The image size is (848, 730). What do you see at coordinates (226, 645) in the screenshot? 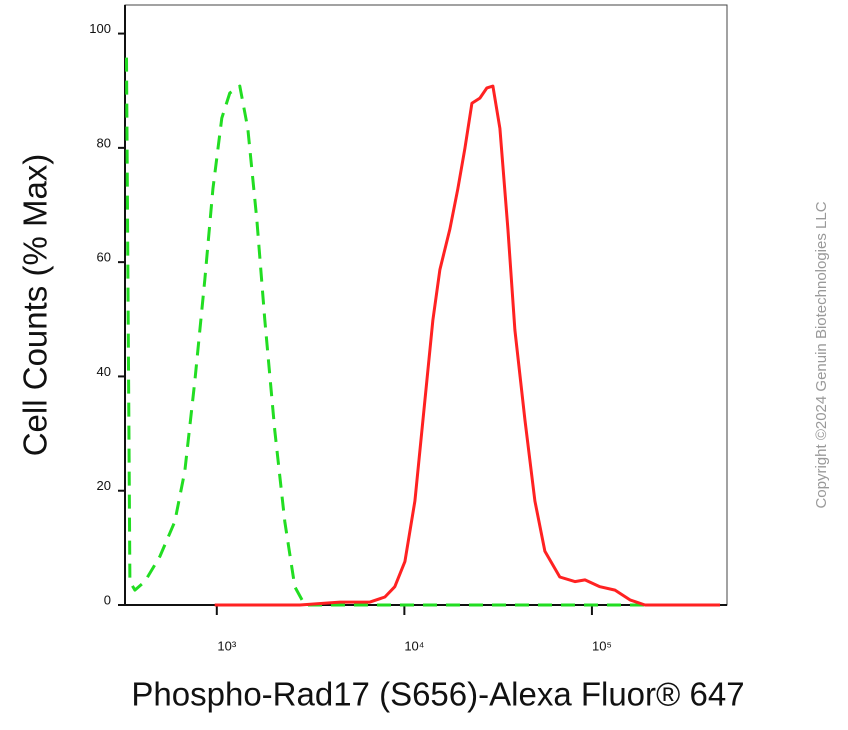
I see `x-tick-label: 10³` at bounding box center [226, 645].